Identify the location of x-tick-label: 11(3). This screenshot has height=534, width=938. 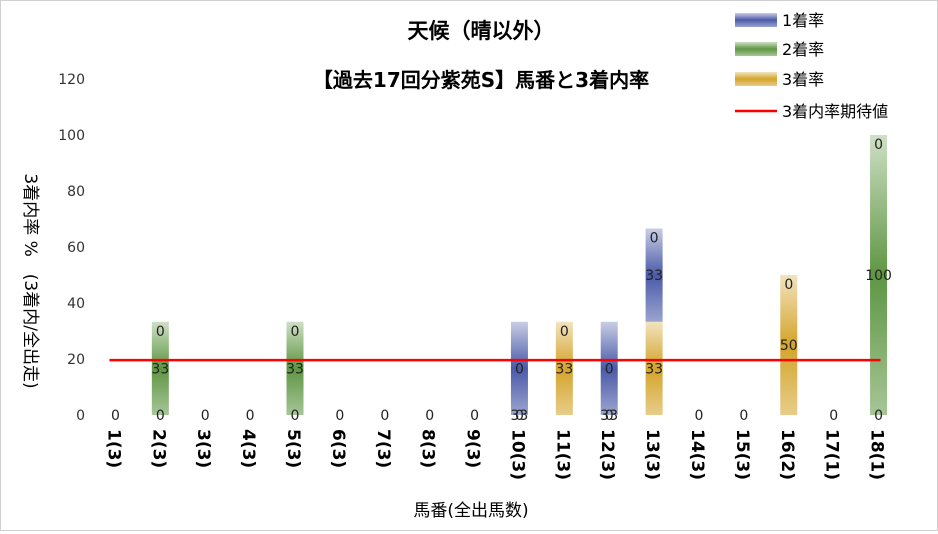
(562, 454).